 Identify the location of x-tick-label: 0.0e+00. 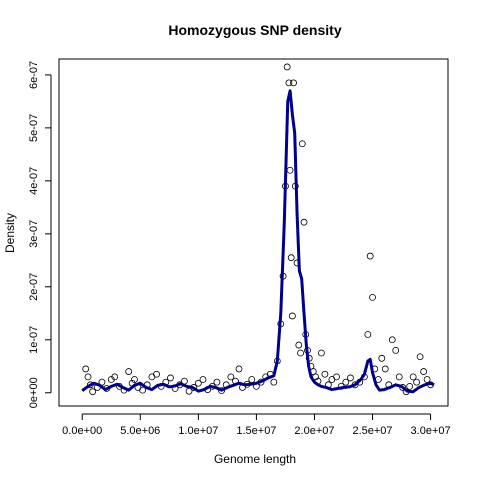
(82, 431).